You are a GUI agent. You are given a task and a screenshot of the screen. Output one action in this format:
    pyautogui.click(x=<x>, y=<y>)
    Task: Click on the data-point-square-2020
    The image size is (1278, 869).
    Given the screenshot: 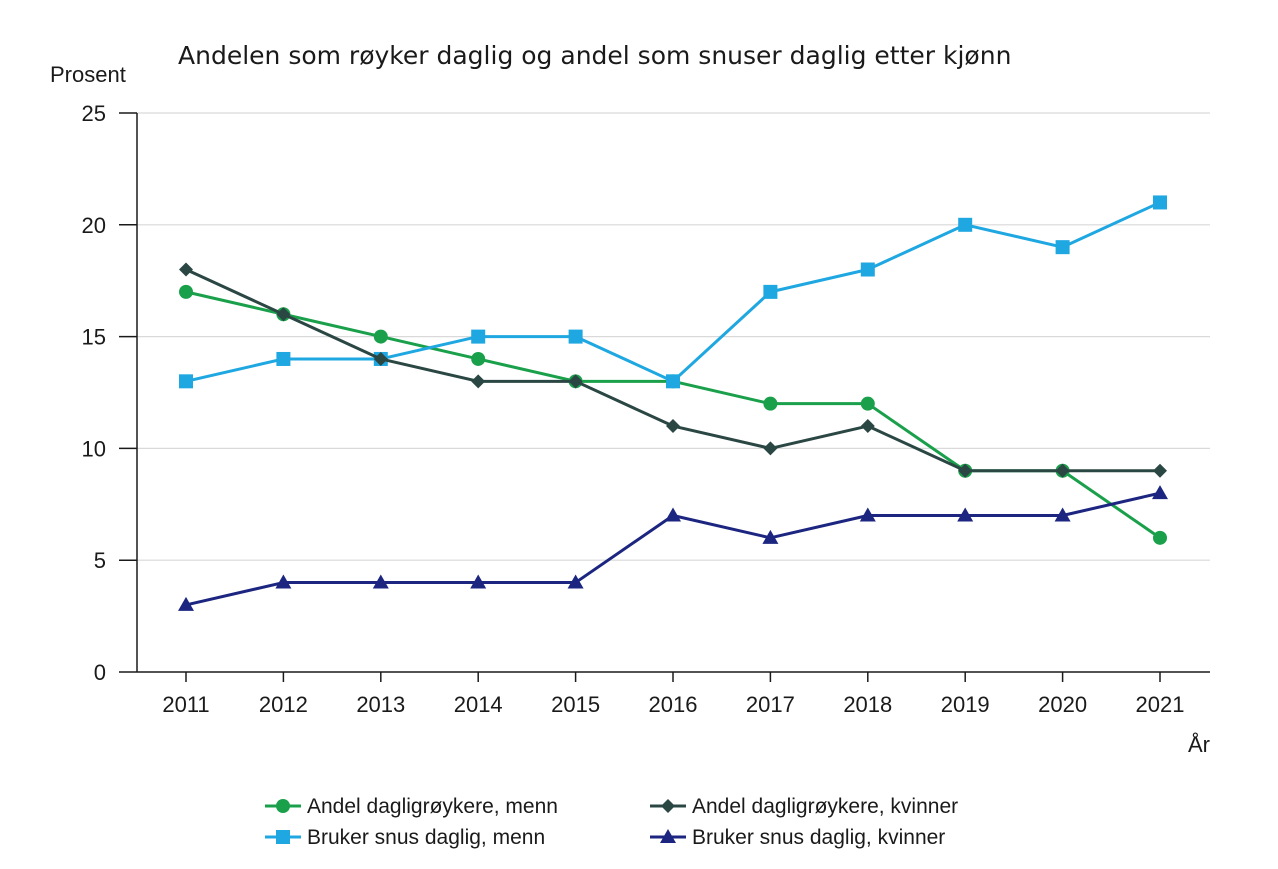 What is the action you would take?
    pyautogui.click(x=1062, y=247)
    